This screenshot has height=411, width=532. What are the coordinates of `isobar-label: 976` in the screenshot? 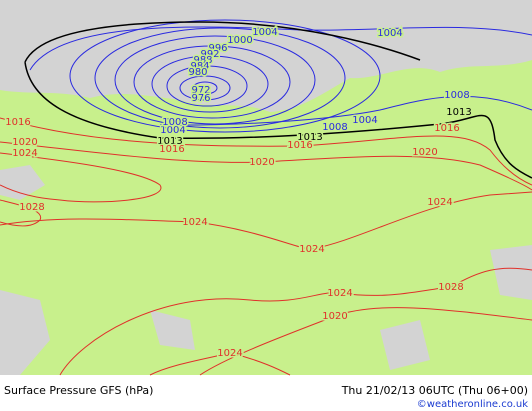 It's located at (200, 98).